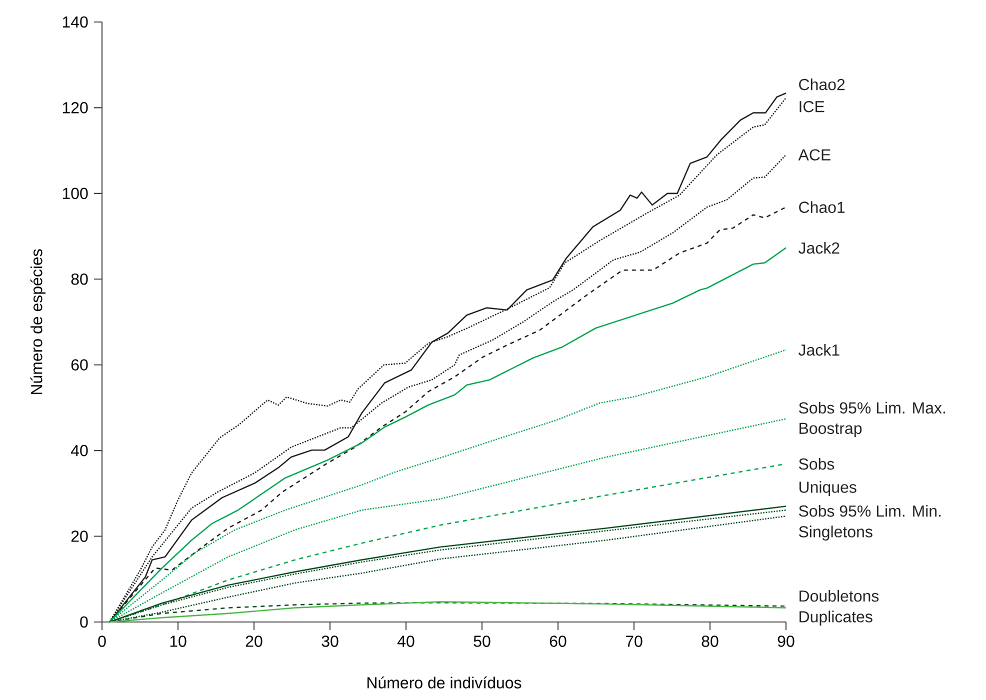  What do you see at coordinates (330, 641) in the screenshot?
I see `x-tick-label: 30` at bounding box center [330, 641].